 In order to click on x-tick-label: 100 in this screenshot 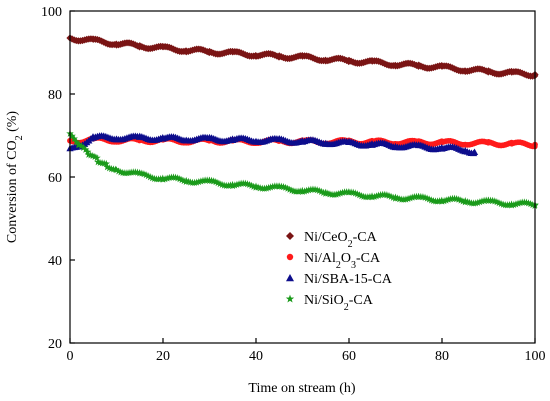, I will do `click(535, 356)`.